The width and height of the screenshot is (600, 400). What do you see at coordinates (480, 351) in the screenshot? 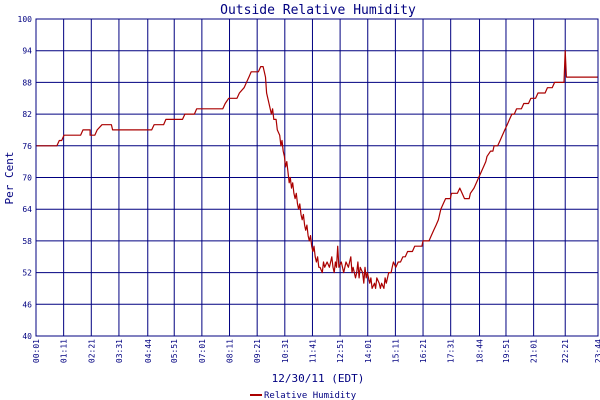
I see `x-tick-label: 18:44` at bounding box center [480, 351].